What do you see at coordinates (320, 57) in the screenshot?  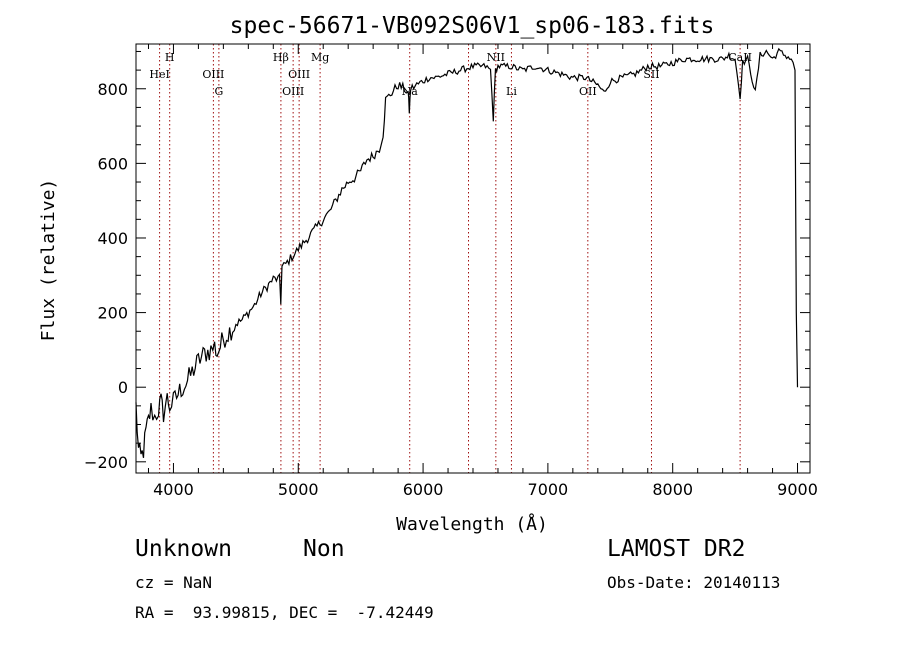 I see `spectral-line-label: Mg` at bounding box center [320, 57].